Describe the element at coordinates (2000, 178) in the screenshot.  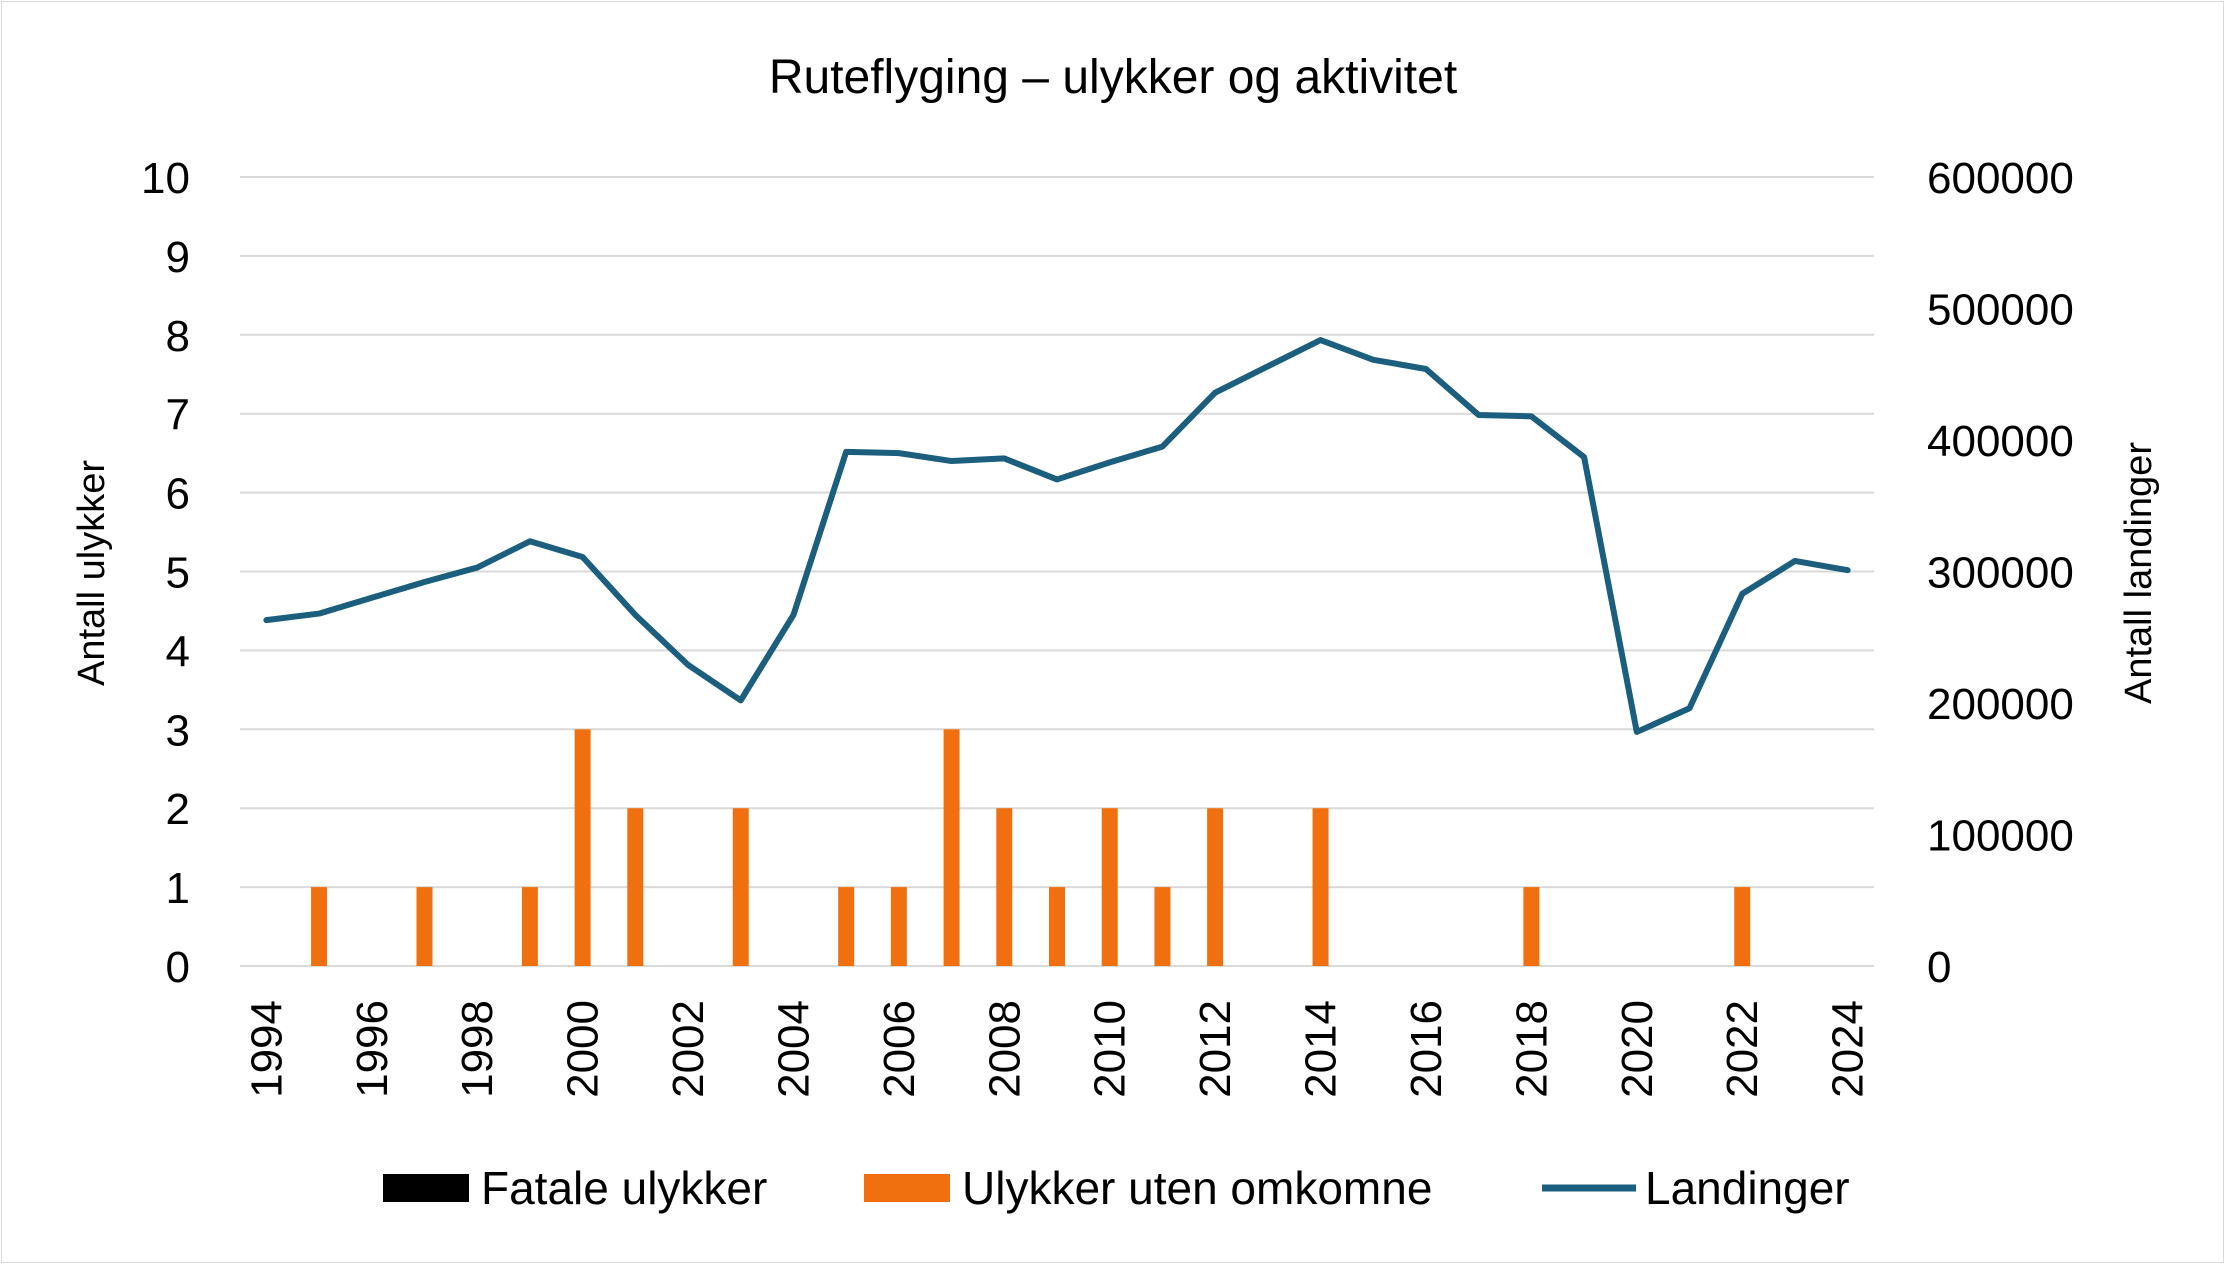
I see `y2-tick-label: 600000` at that location.